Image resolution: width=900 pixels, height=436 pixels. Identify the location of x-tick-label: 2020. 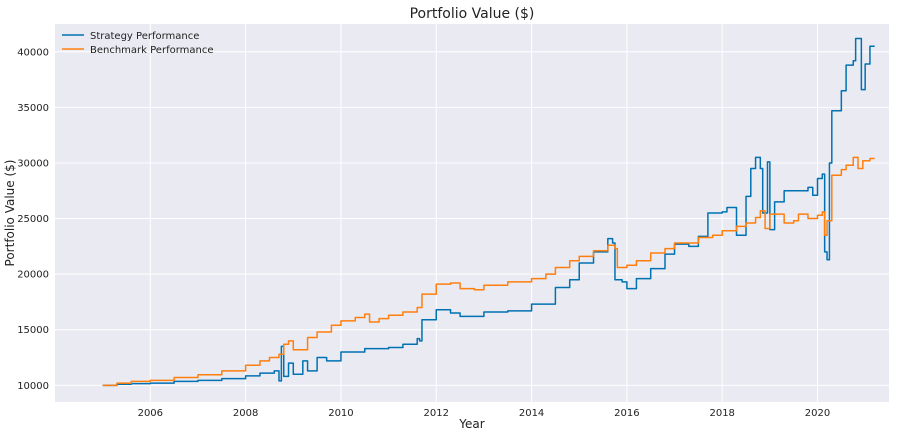
(817, 413).